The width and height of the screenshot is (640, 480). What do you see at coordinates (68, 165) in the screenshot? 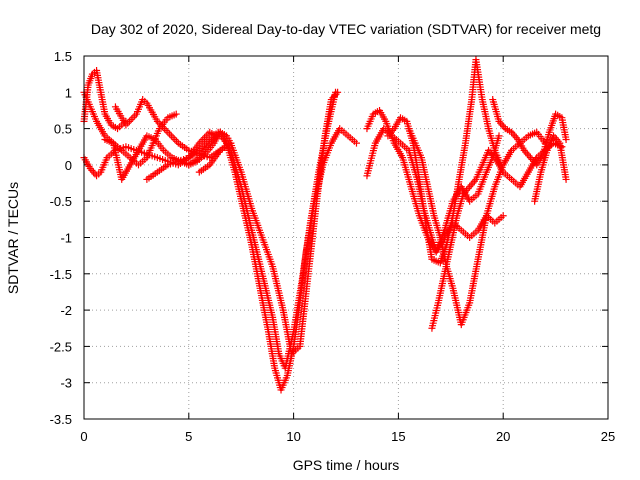
I see `y-tick-label: 0` at bounding box center [68, 165].